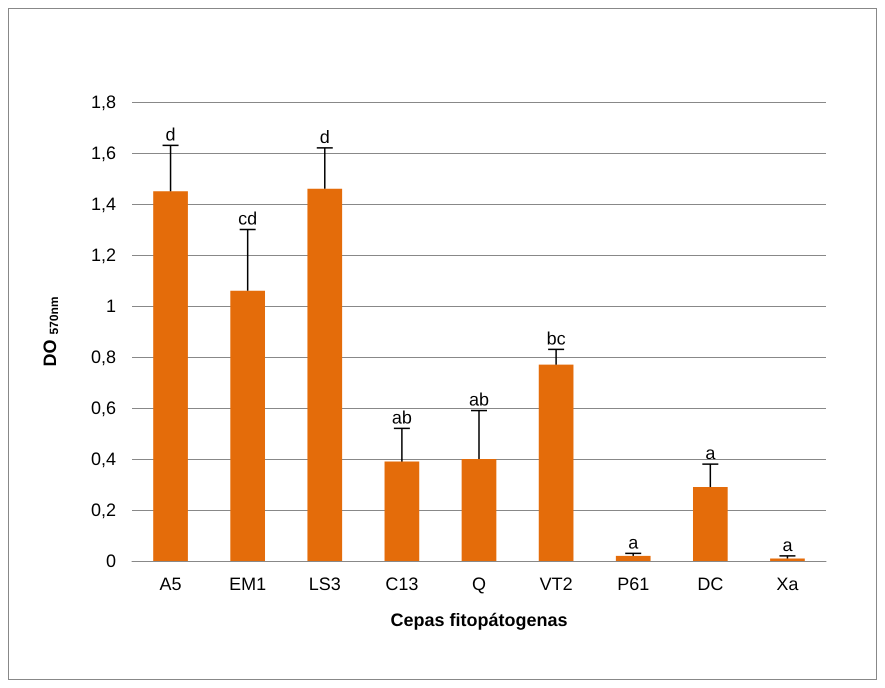 This screenshot has width=885, height=688. I want to click on x-tick-label: Q, so click(479, 584).